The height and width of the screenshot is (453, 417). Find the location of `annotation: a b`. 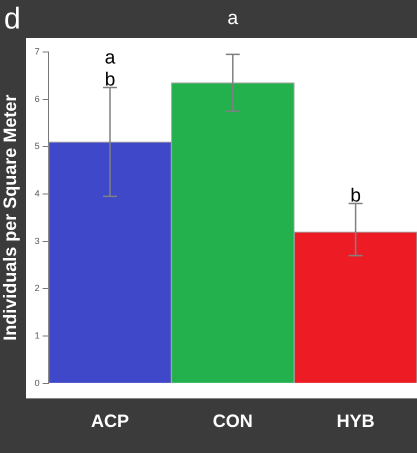

annotation: a b is located at coordinates (110, 69).